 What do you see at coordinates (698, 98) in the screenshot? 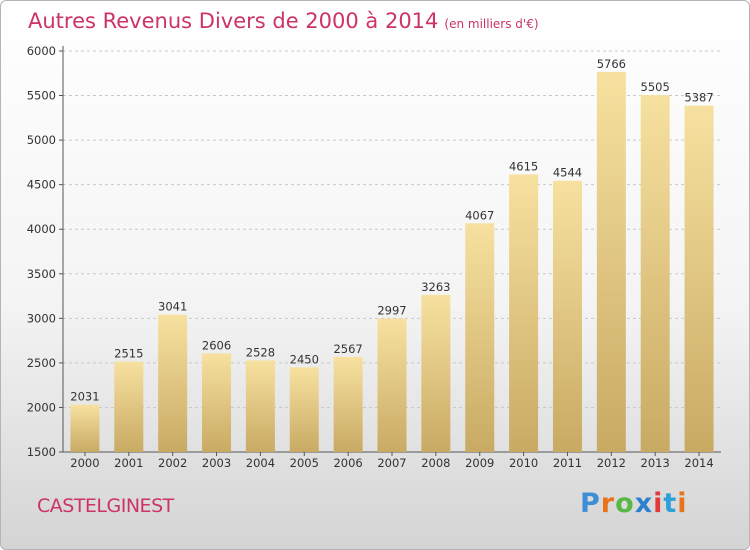
I see `bar-value-label: 5387` at bounding box center [698, 98].